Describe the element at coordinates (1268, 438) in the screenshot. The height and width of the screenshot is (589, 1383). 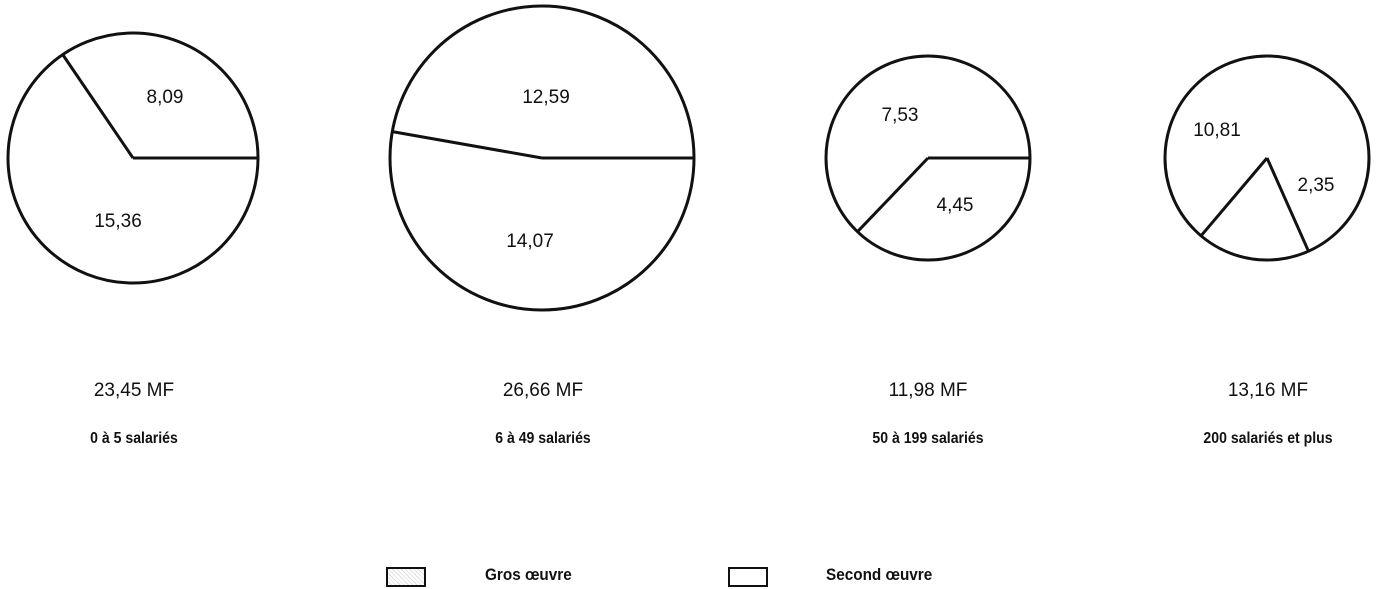
I see `pie-4-category: 200 salariés et plus` at that location.